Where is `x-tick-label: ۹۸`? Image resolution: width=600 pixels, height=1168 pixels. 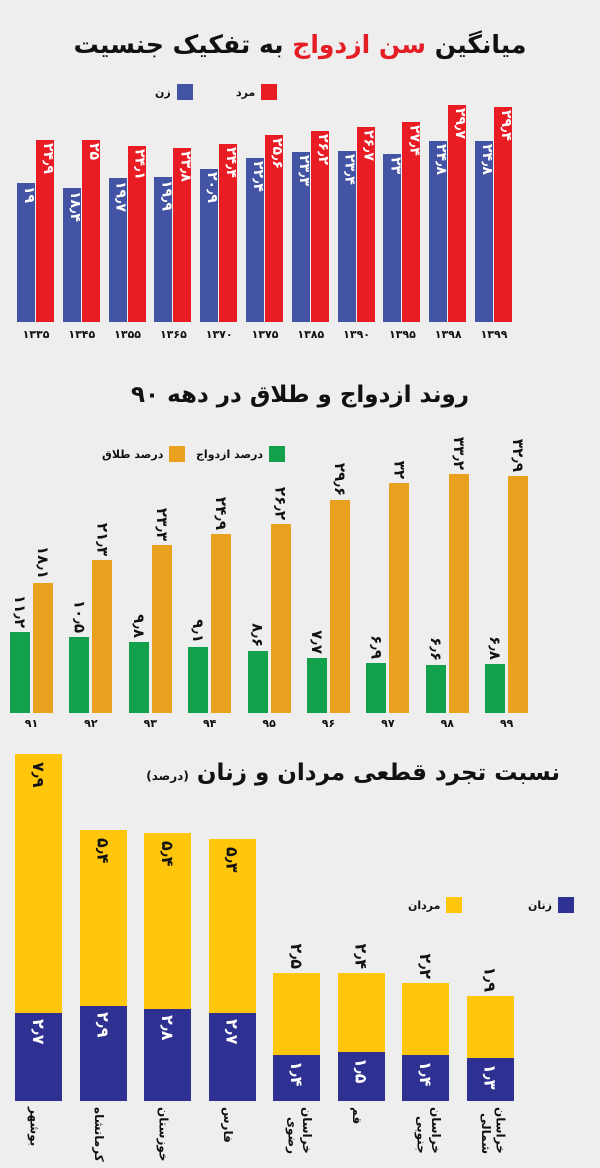
x-tick-label: ۹۸ is located at coordinates (447, 723).